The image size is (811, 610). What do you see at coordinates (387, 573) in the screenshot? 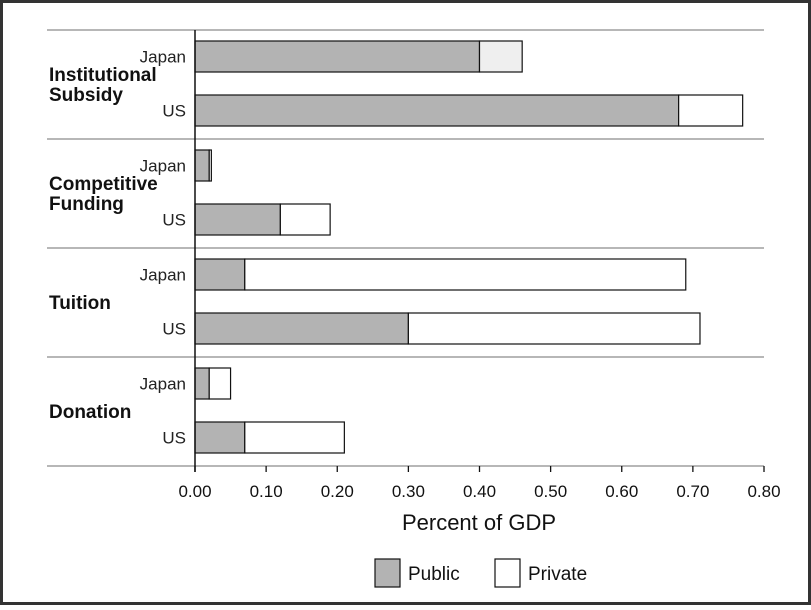
I see `legend-swatch-public` at bounding box center [387, 573].